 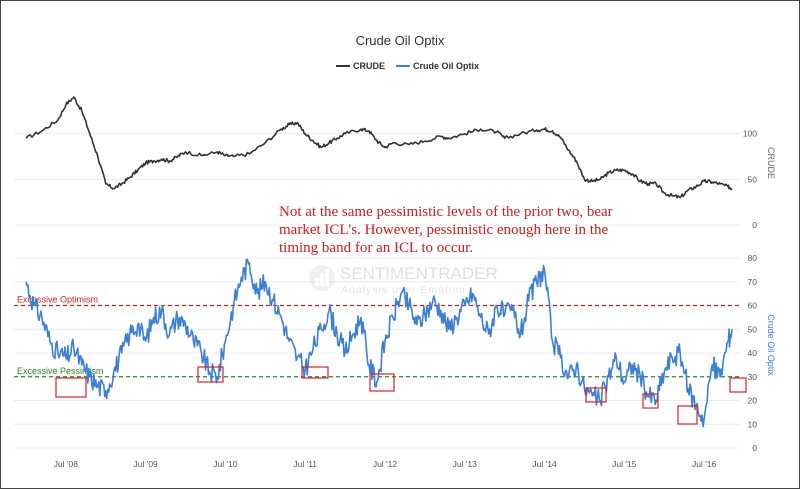 I want to click on x-tick-label: Jul '08, so click(x=66, y=464).